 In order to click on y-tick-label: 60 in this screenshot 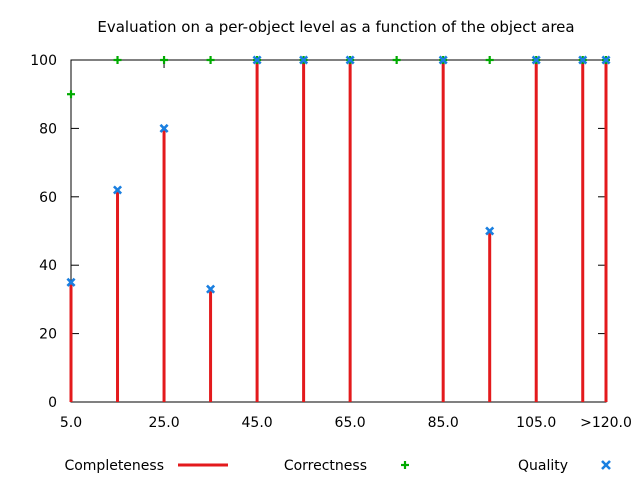, I will do `click(48, 198)`.